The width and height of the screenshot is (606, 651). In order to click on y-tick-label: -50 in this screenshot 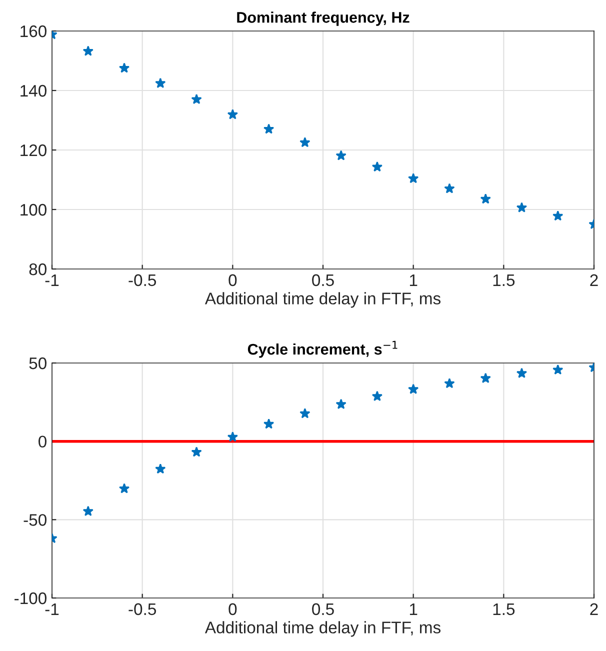, I will do `click(35, 520)`.